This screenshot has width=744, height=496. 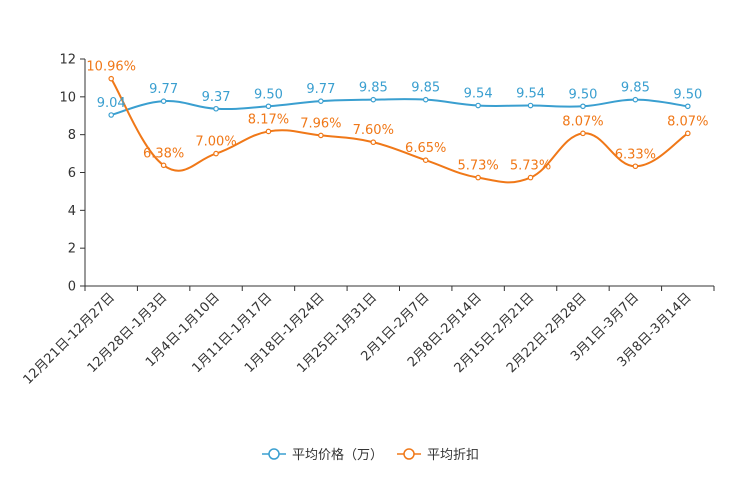 I want to click on y-tick-label: 12, so click(x=67, y=60).